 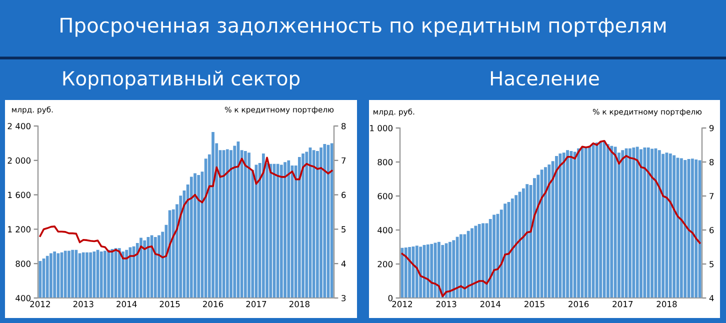 What do you see at coordinates (385, 264) in the screenshot?
I see `y-tick-label: 200` at bounding box center [385, 264].